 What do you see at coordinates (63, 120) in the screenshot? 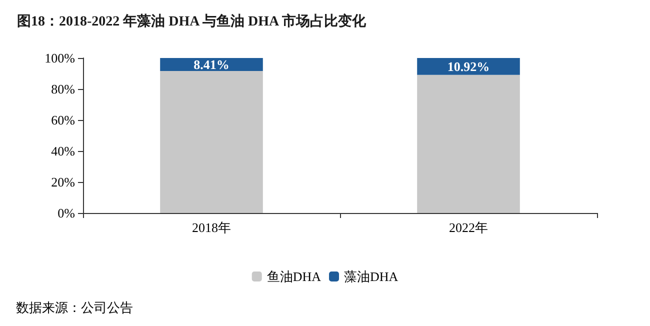
I see `y-tick-label: 60%` at bounding box center [63, 120].